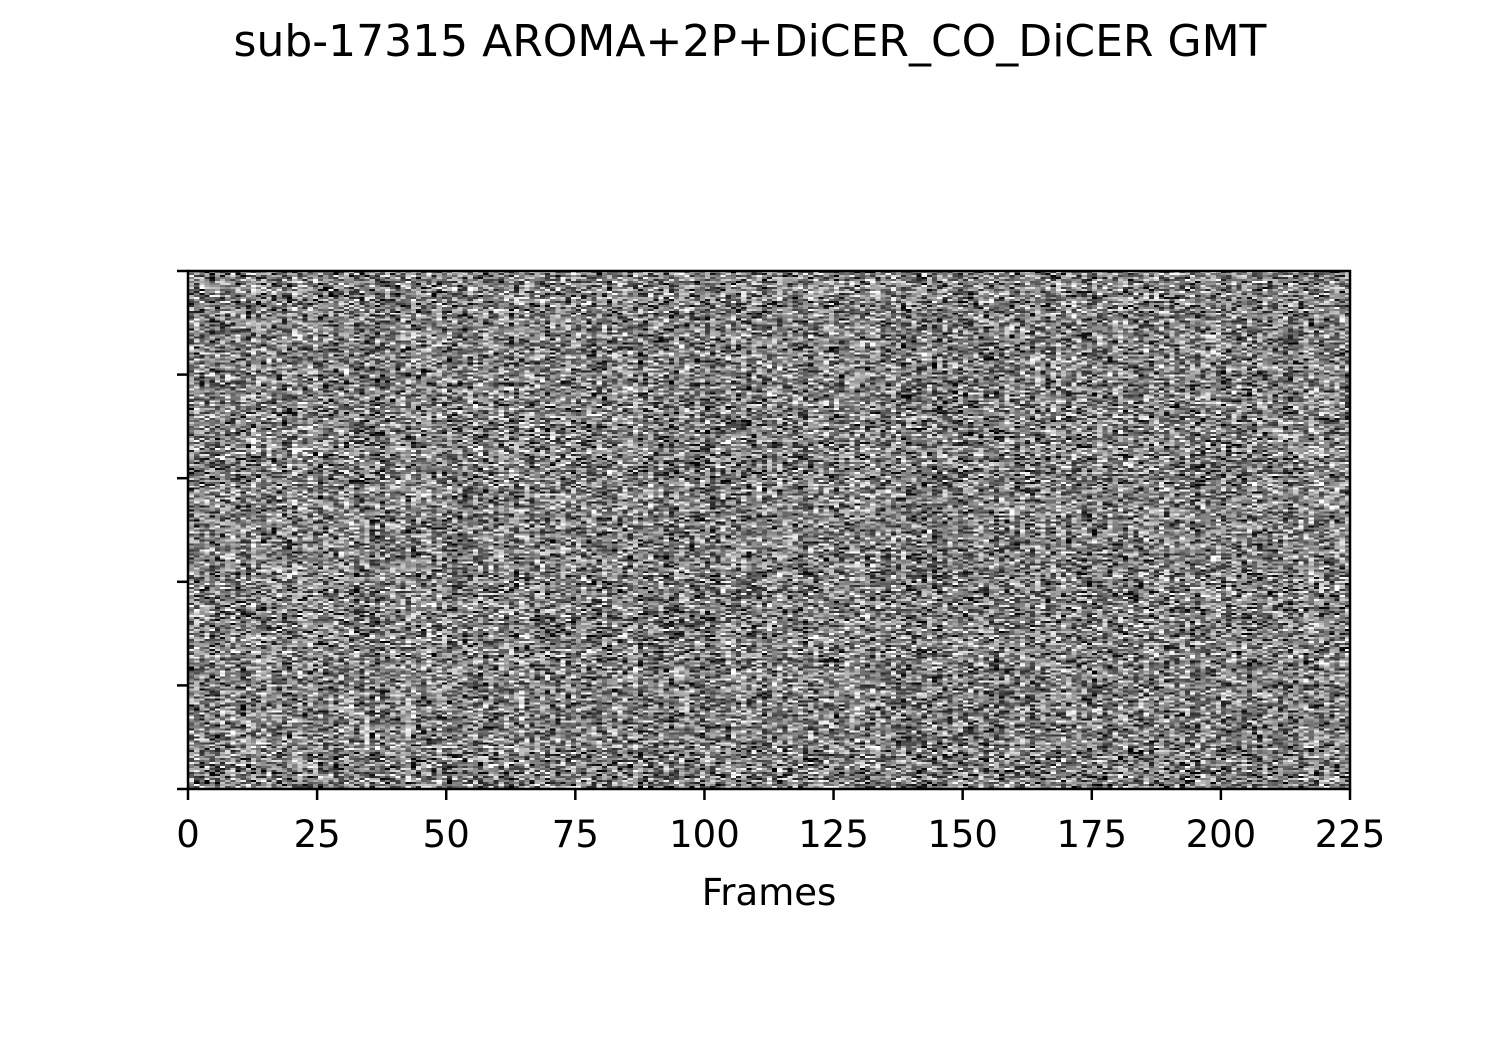 The height and width of the screenshot is (1050, 1500). What do you see at coordinates (182, 530) in the screenshot?
I see `y-axis` at bounding box center [182, 530].